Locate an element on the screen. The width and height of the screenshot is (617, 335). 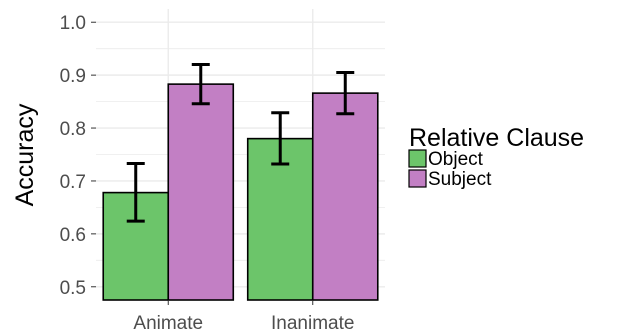
legend-item-object: Object is located at coordinates (446, 159).